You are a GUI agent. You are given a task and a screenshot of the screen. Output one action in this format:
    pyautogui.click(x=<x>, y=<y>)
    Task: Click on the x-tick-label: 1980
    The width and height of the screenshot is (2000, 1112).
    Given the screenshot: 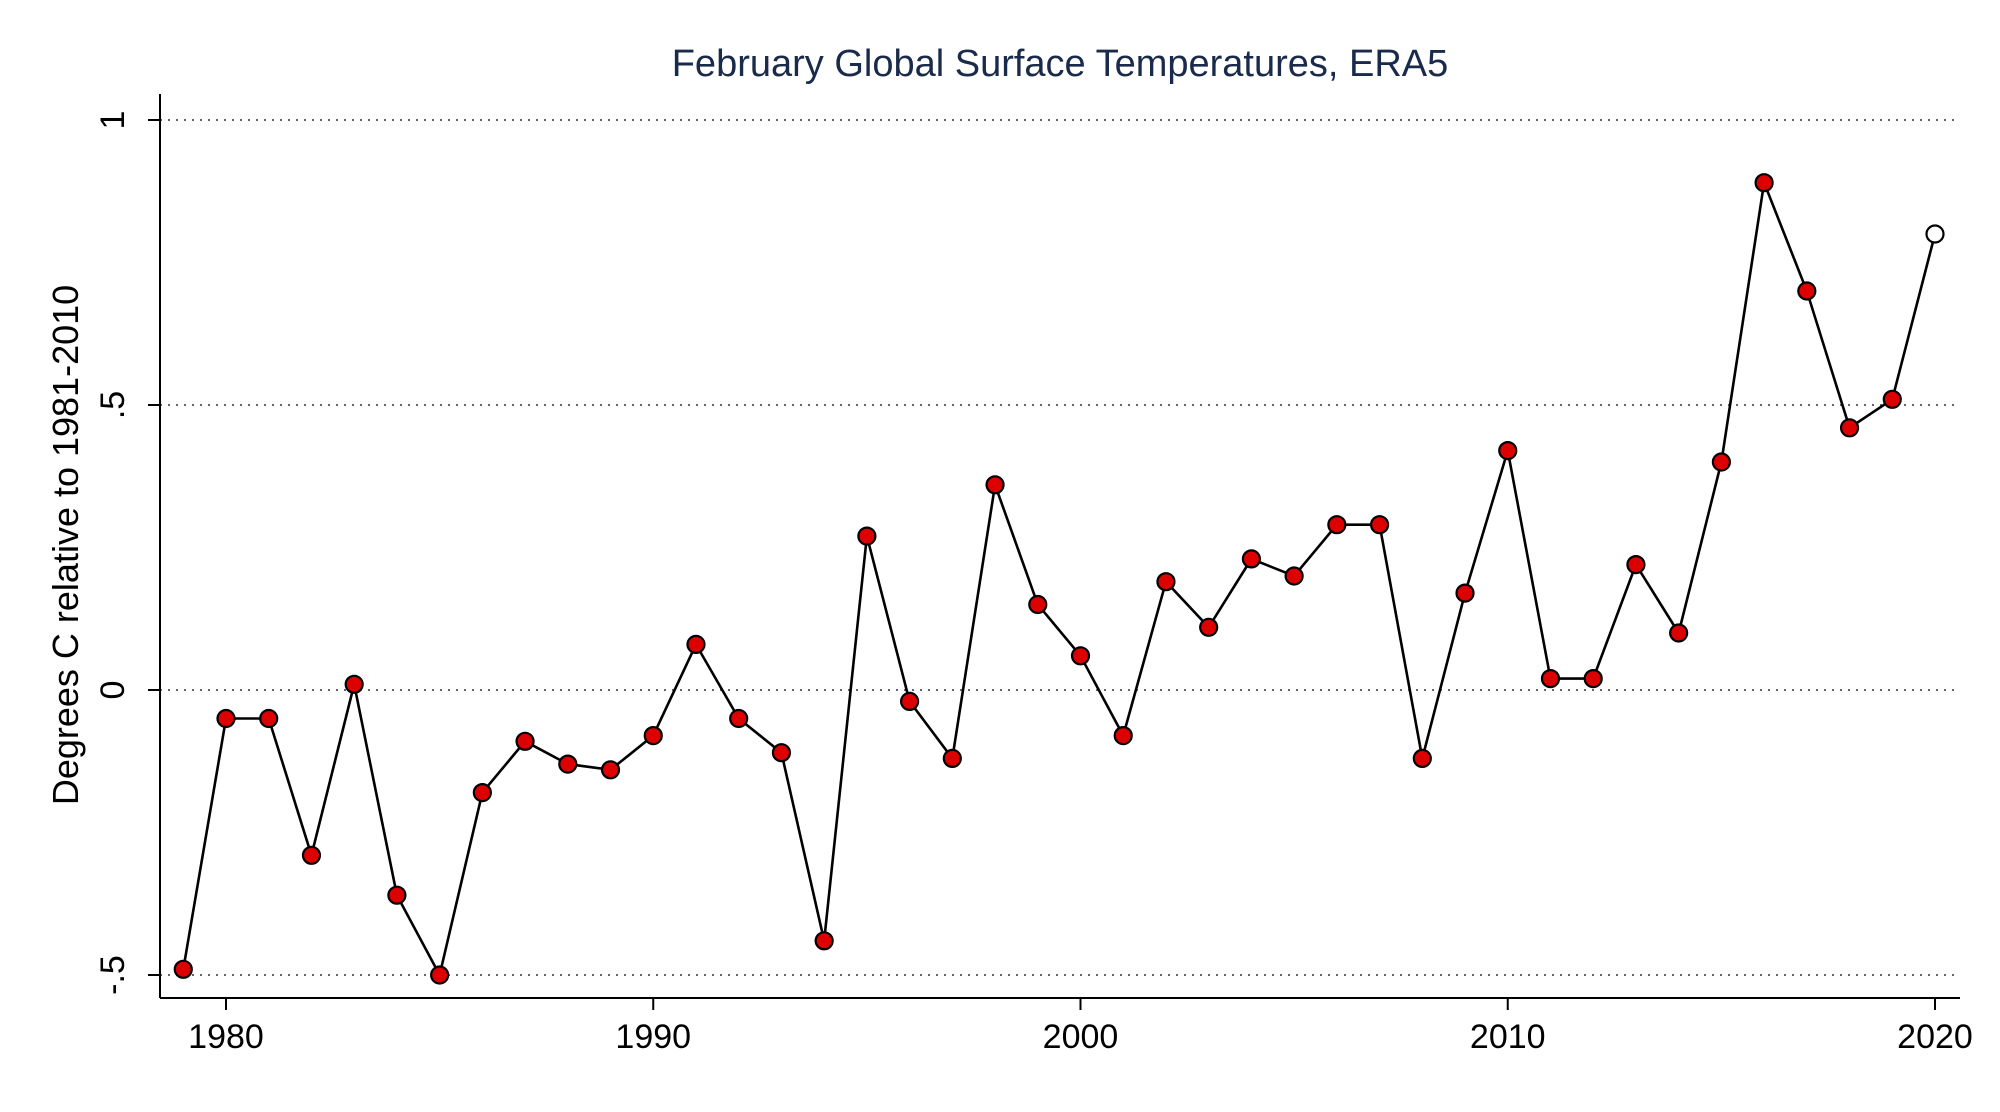 What is the action you would take?
    pyautogui.click(x=226, y=1037)
    